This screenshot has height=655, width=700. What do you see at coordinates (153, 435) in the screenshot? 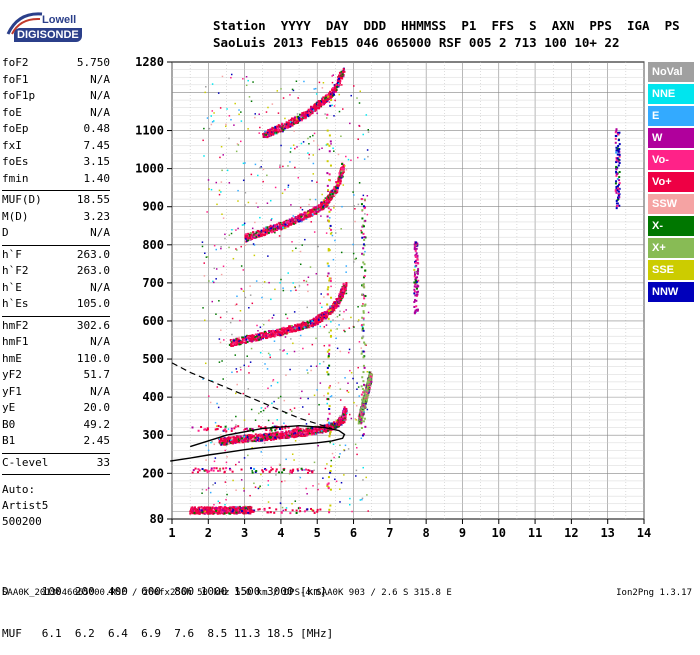
I see `y-tick-label: 300` at bounding box center [153, 435].